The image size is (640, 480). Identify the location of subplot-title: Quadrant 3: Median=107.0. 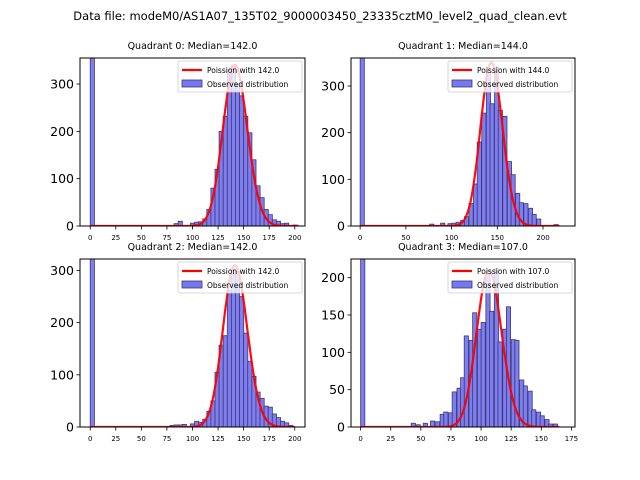
(463, 247).